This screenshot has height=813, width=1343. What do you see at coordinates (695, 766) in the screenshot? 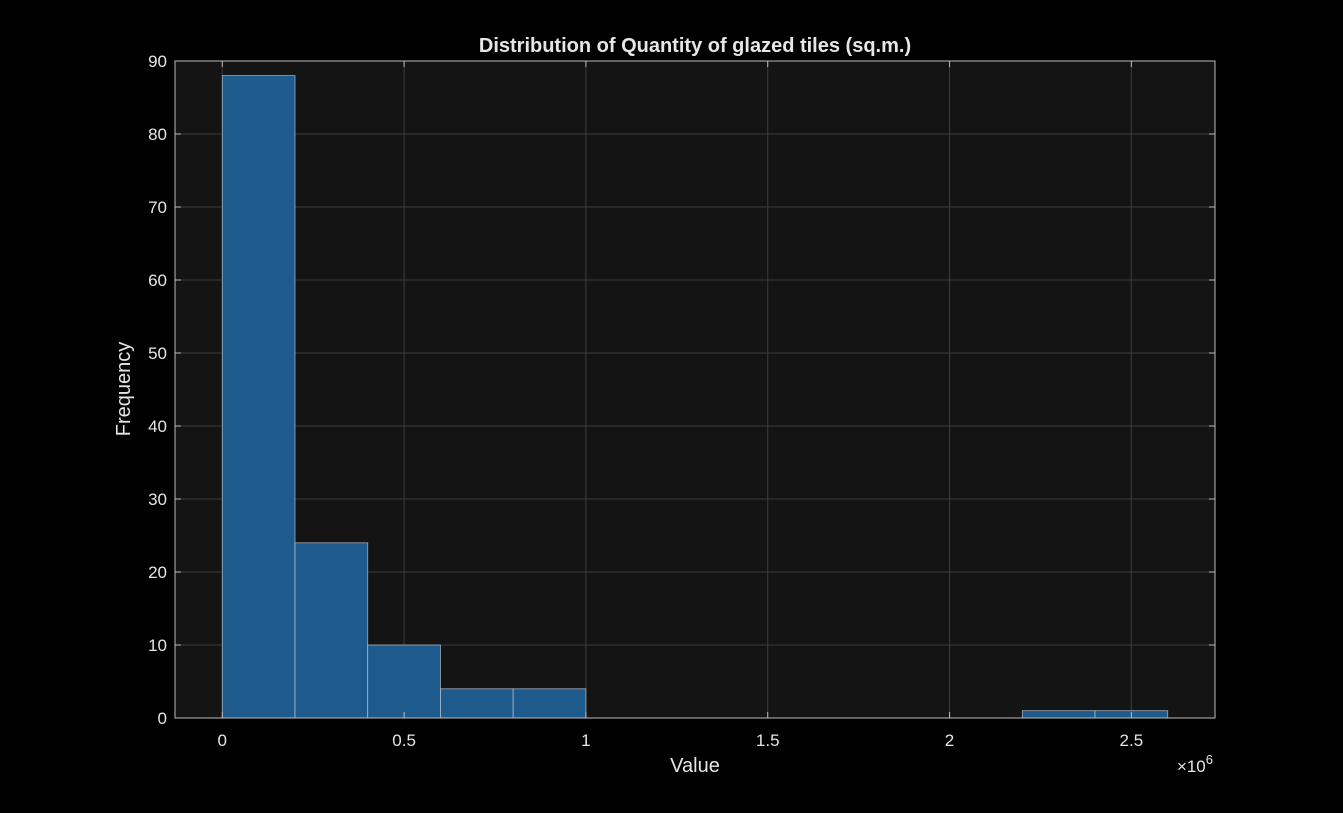
I see `x-axis-label: Value` at bounding box center [695, 766].